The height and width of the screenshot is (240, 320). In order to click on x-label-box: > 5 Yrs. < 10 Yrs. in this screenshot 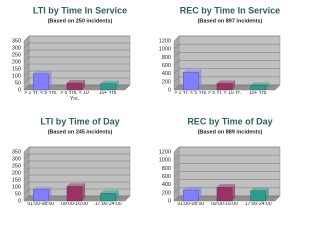, I will do `click(74, 96)`.